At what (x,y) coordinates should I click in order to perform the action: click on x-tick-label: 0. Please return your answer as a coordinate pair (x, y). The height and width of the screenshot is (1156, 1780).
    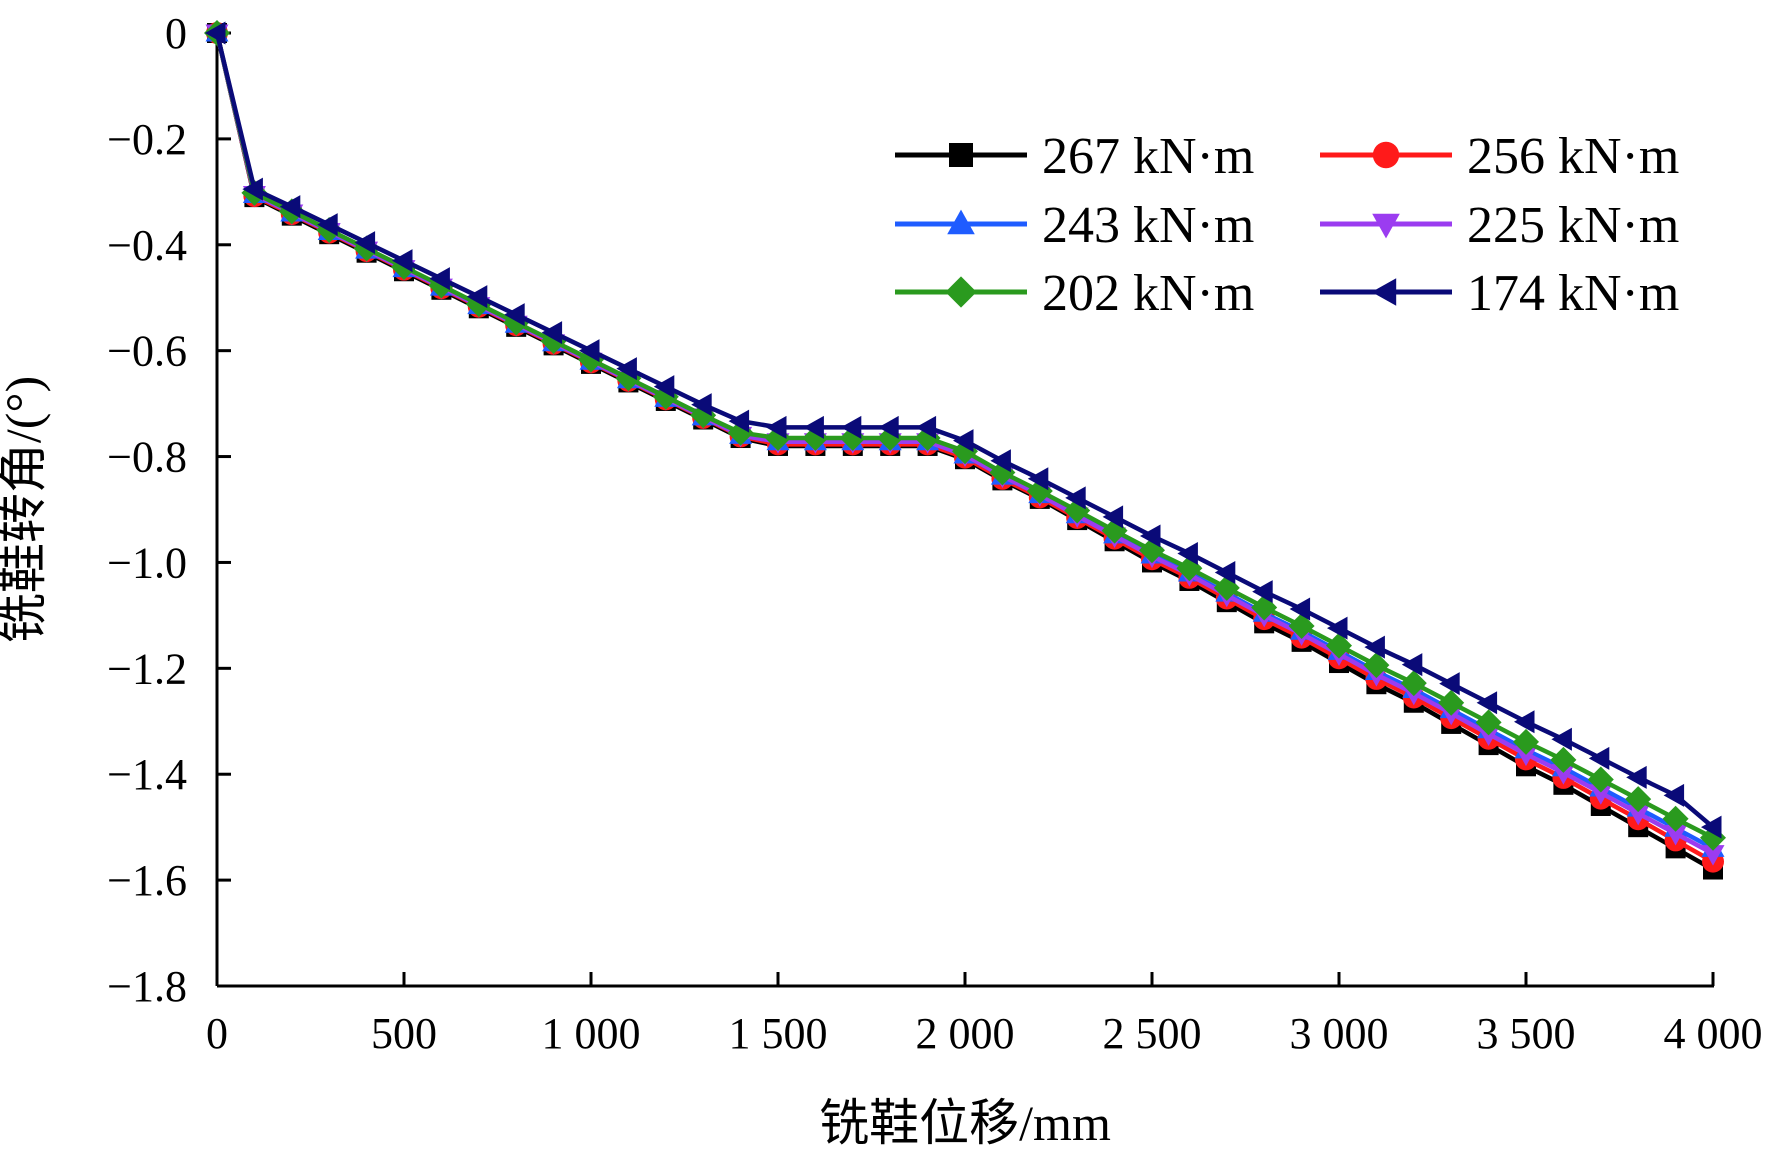
    Looking at the image, I should click on (217, 1033).